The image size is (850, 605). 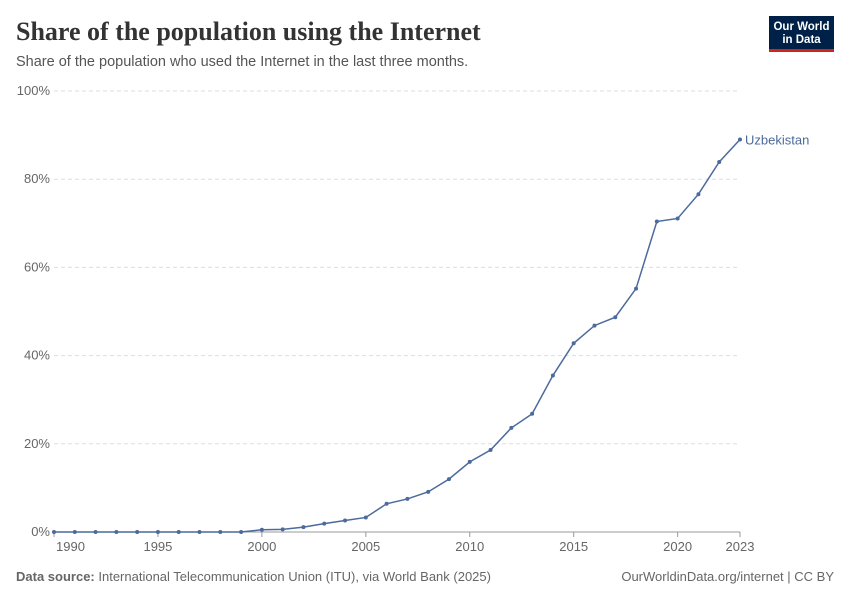 What do you see at coordinates (365, 546) in the screenshot?
I see `x-tick-label: 2005` at bounding box center [365, 546].